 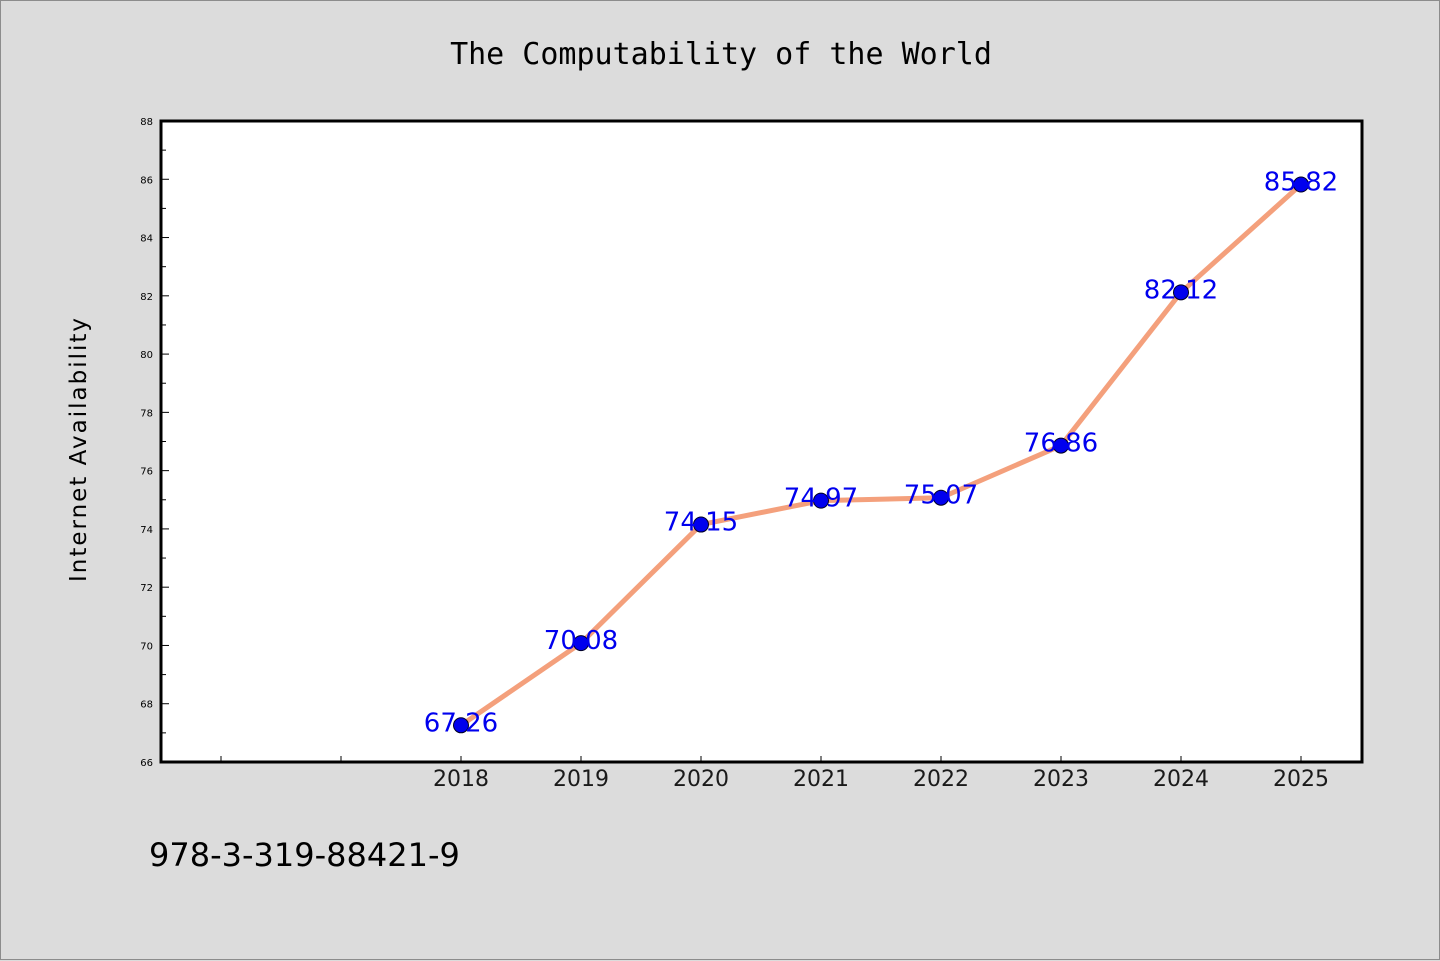 What do you see at coordinates (146, 763) in the screenshot?
I see `y-tick-label: 66` at bounding box center [146, 763].